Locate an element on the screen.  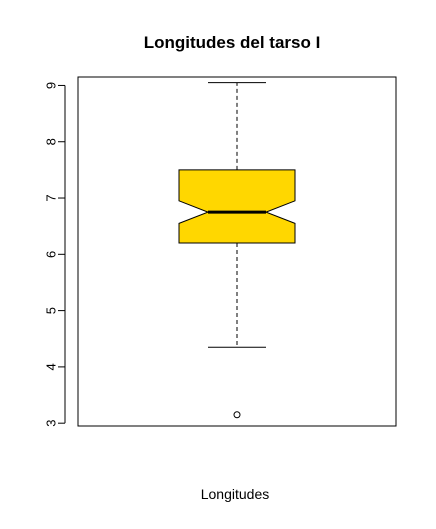
y-tick-label: 5 is located at coordinates (50, 310).